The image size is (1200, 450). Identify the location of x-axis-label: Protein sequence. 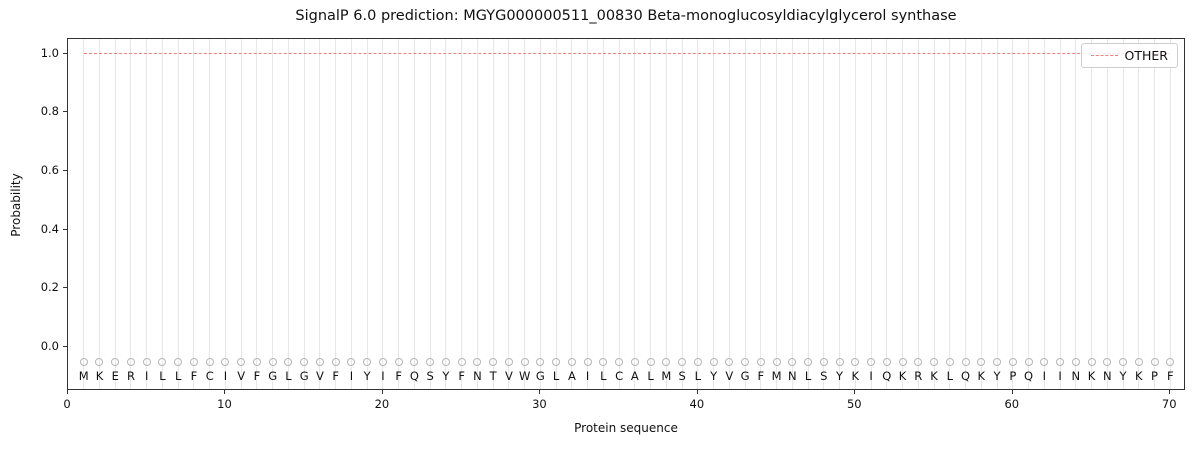
(626, 428).